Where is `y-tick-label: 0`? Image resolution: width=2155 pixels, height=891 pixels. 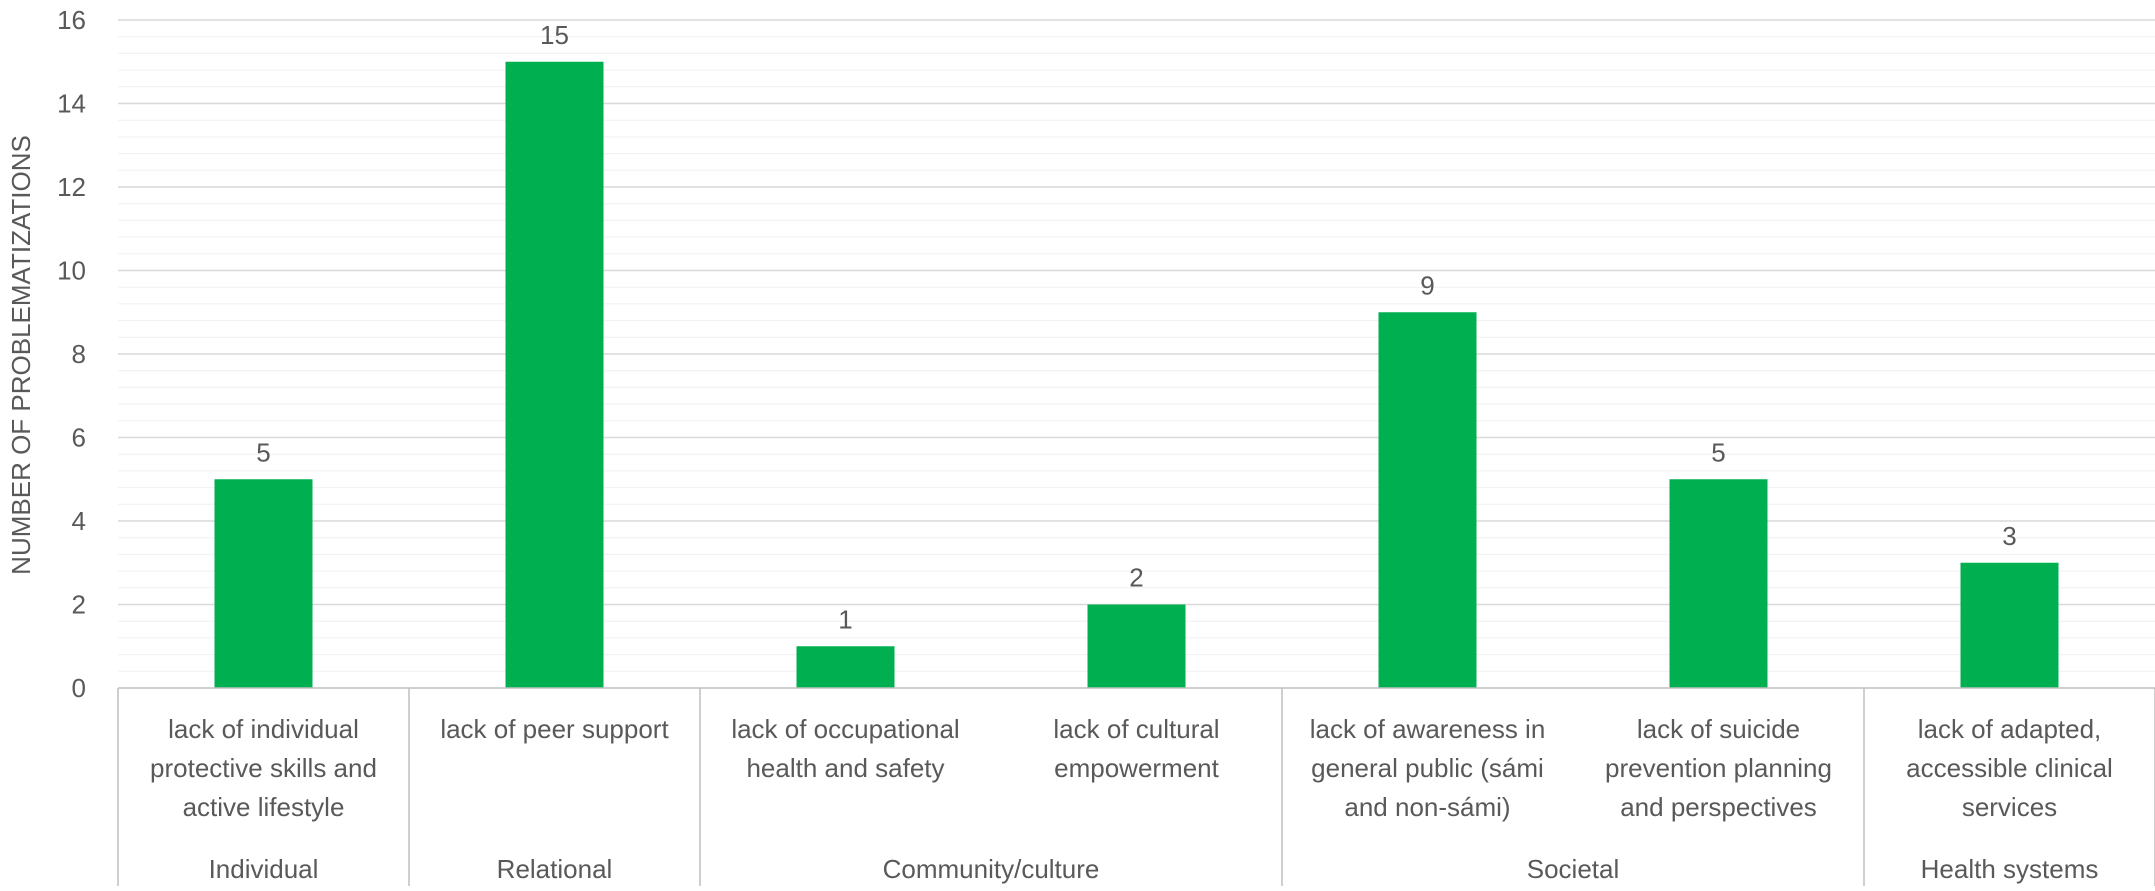 y-tick-label: 0 is located at coordinates (79, 688).